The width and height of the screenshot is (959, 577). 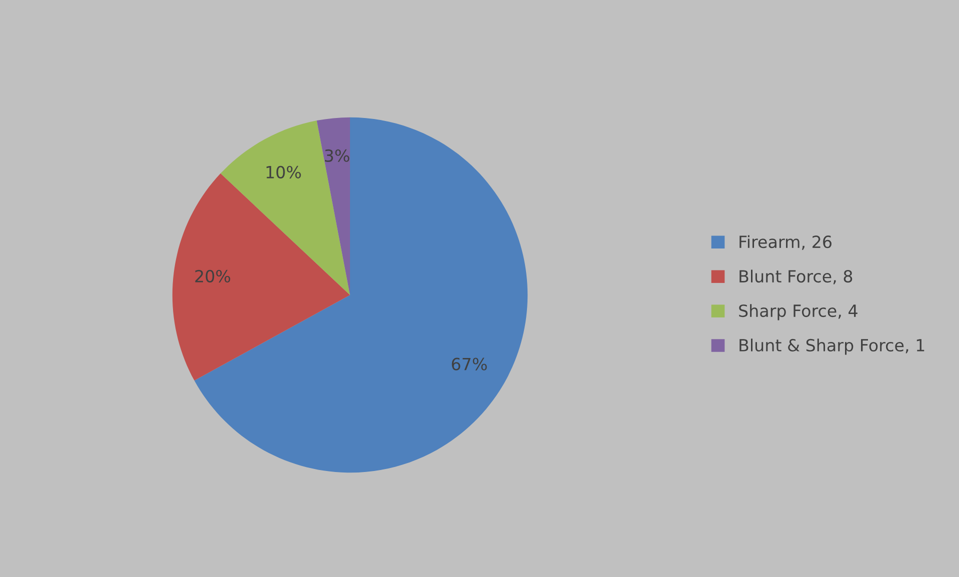 What do you see at coordinates (798, 312) in the screenshot?
I see `legend-label: Sharp Force, 4` at bounding box center [798, 312].